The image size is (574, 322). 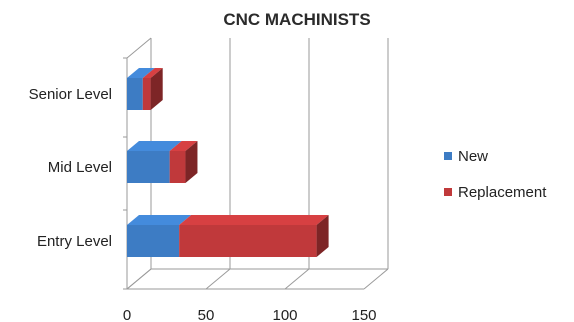 What do you see at coordinates (152, 73) in the screenshot?
I see `bar-replacement-senior-level-top` at bounding box center [152, 73].